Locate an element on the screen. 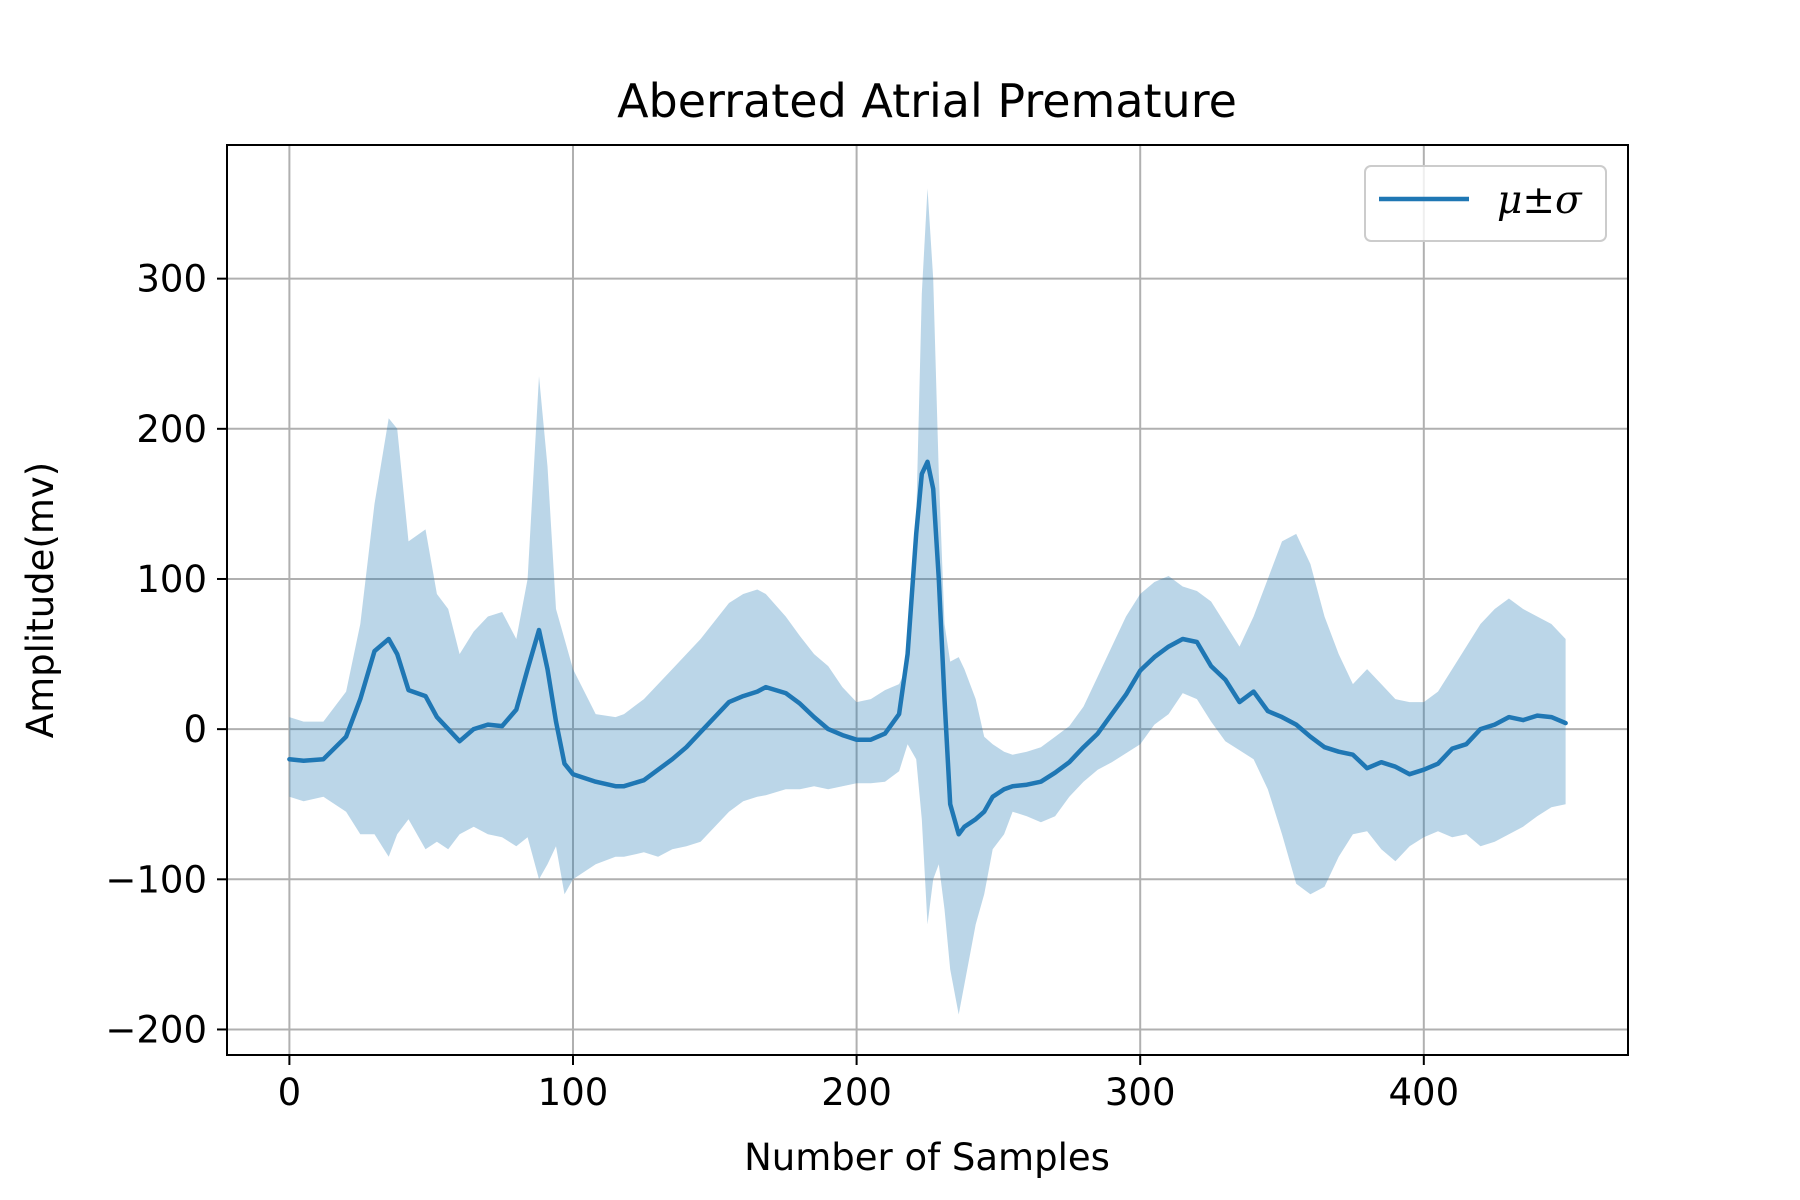 This screenshot has height=1200, width=1800. y-axis-ticks: −200 −100 0 100 200 300 is located at coordinates (166, 654).